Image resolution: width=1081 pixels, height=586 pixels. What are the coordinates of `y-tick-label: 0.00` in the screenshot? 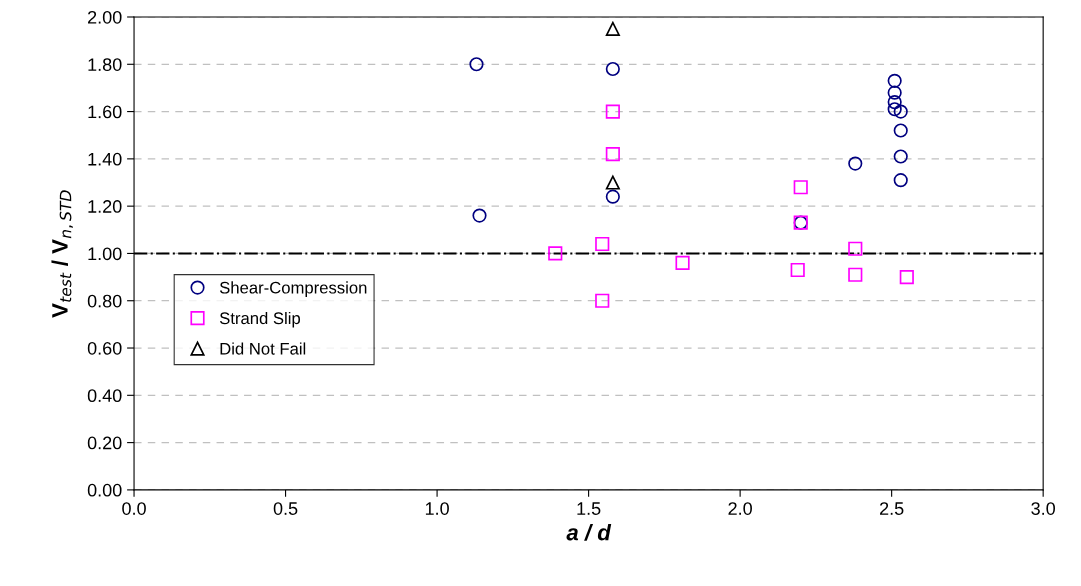 It's located at (104, 490).